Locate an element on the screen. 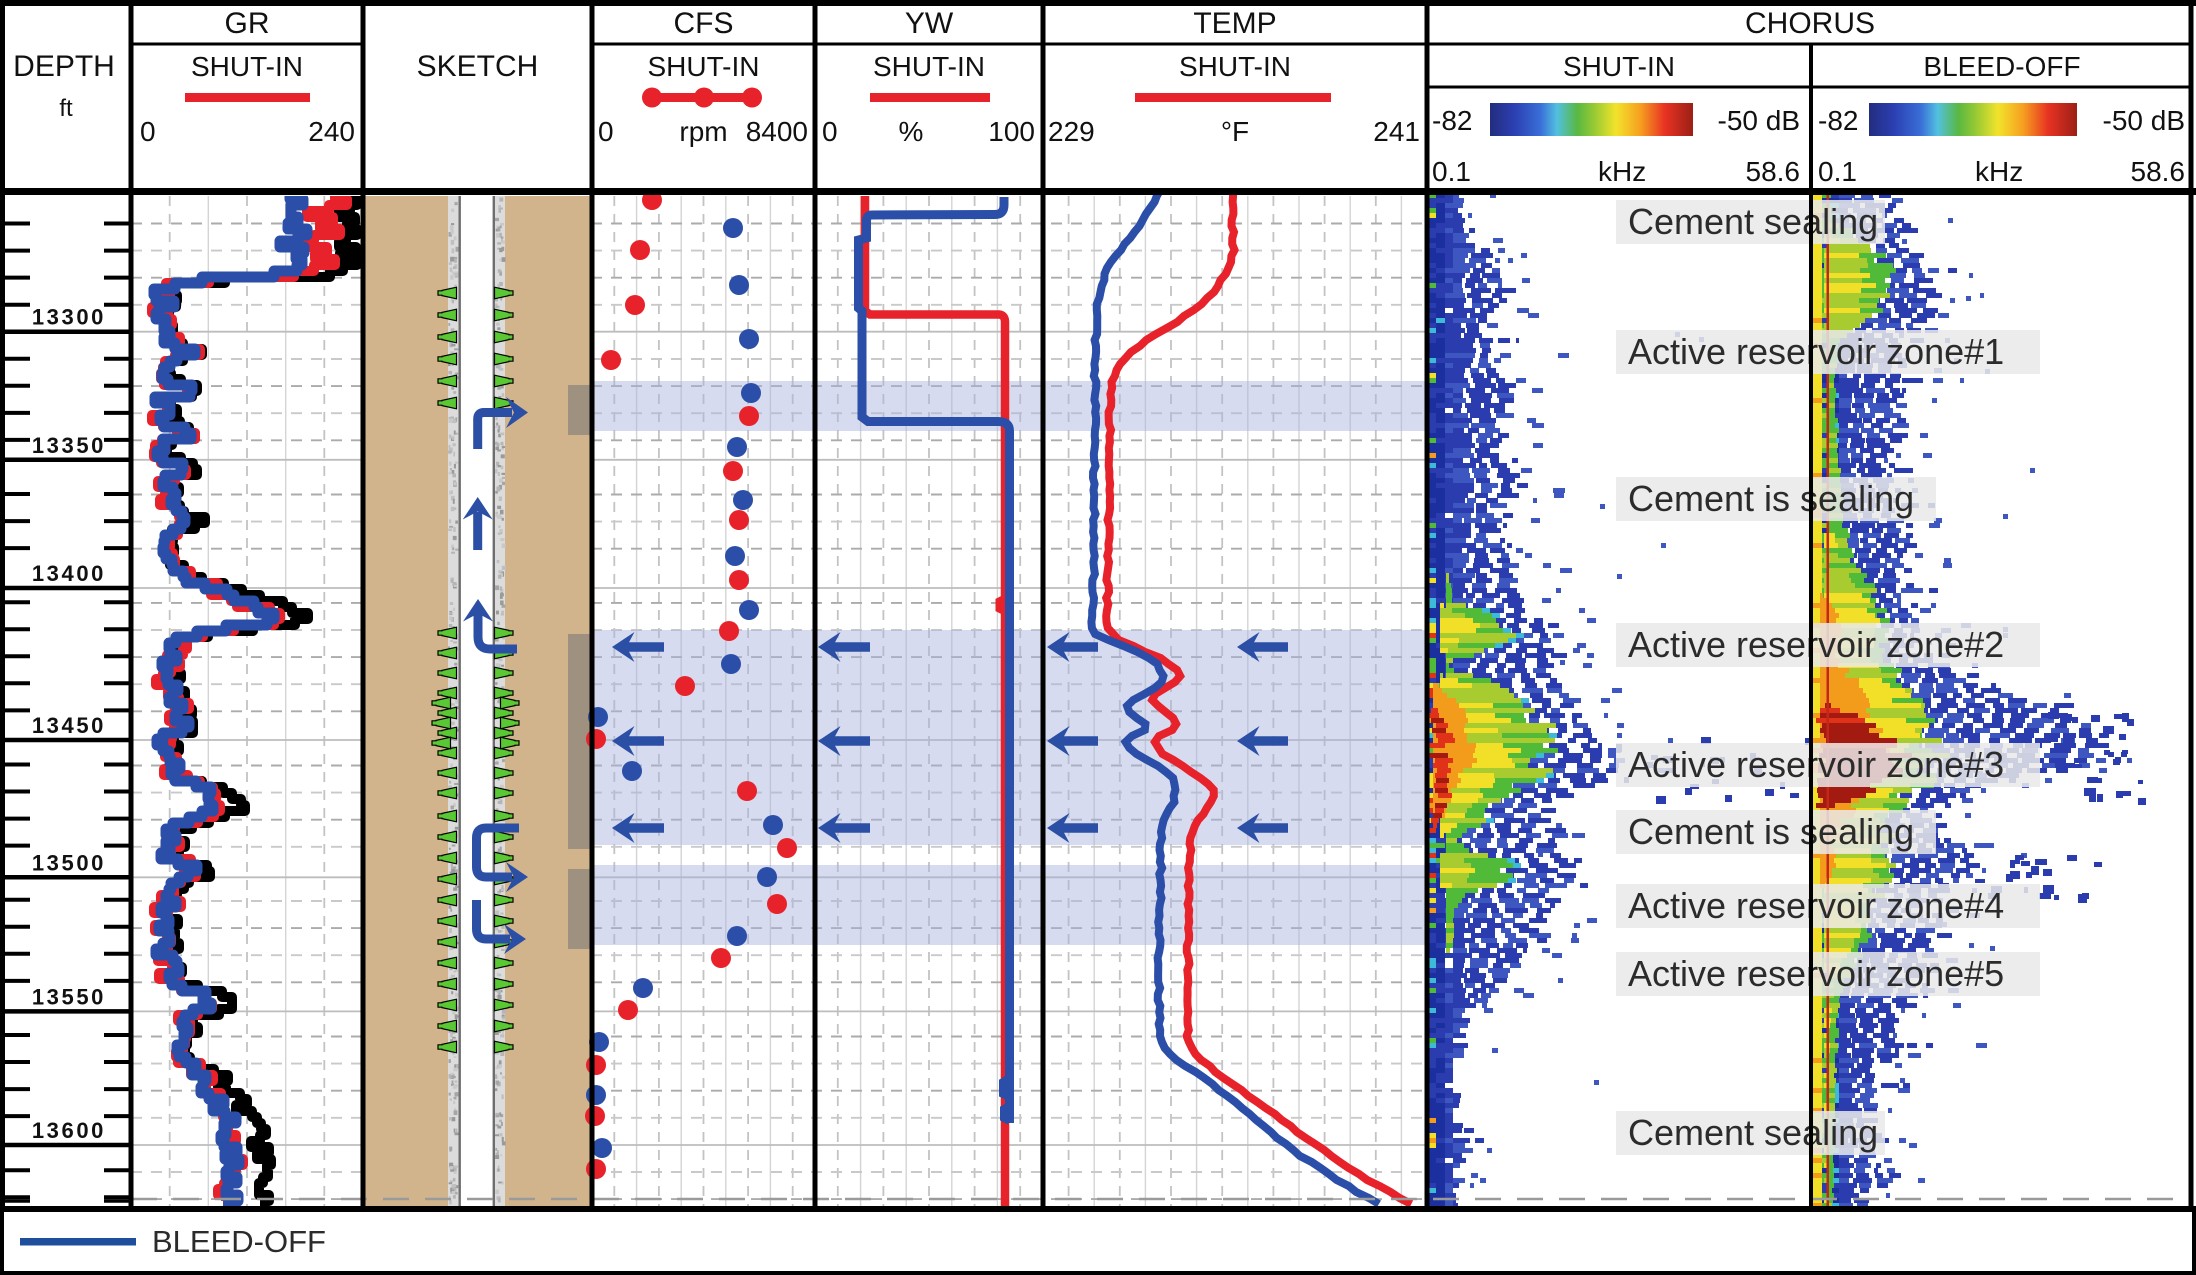  svg-text: Active reservoir zone#2 is located at coordinates (1816, 644).